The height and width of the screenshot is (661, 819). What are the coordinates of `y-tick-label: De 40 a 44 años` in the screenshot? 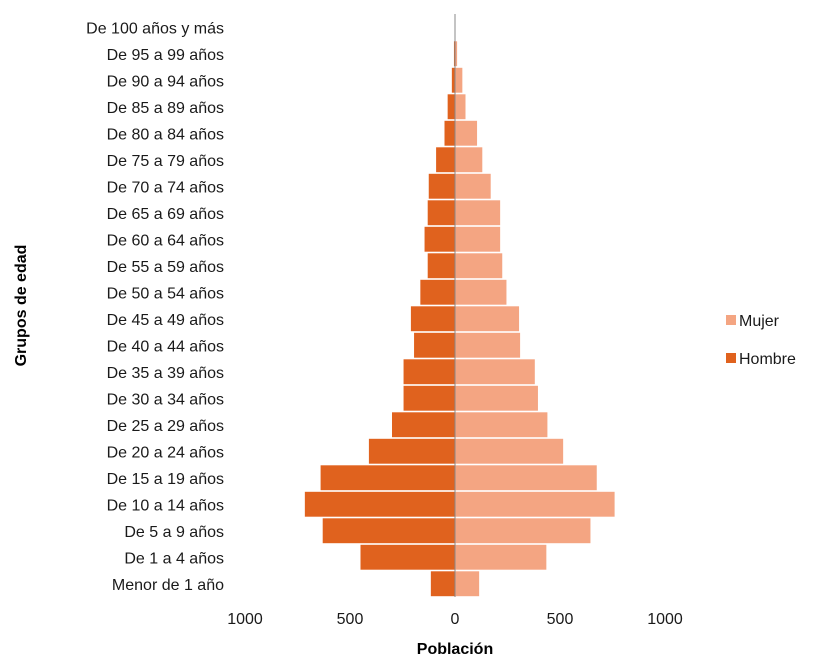 It's located at (165, 346).